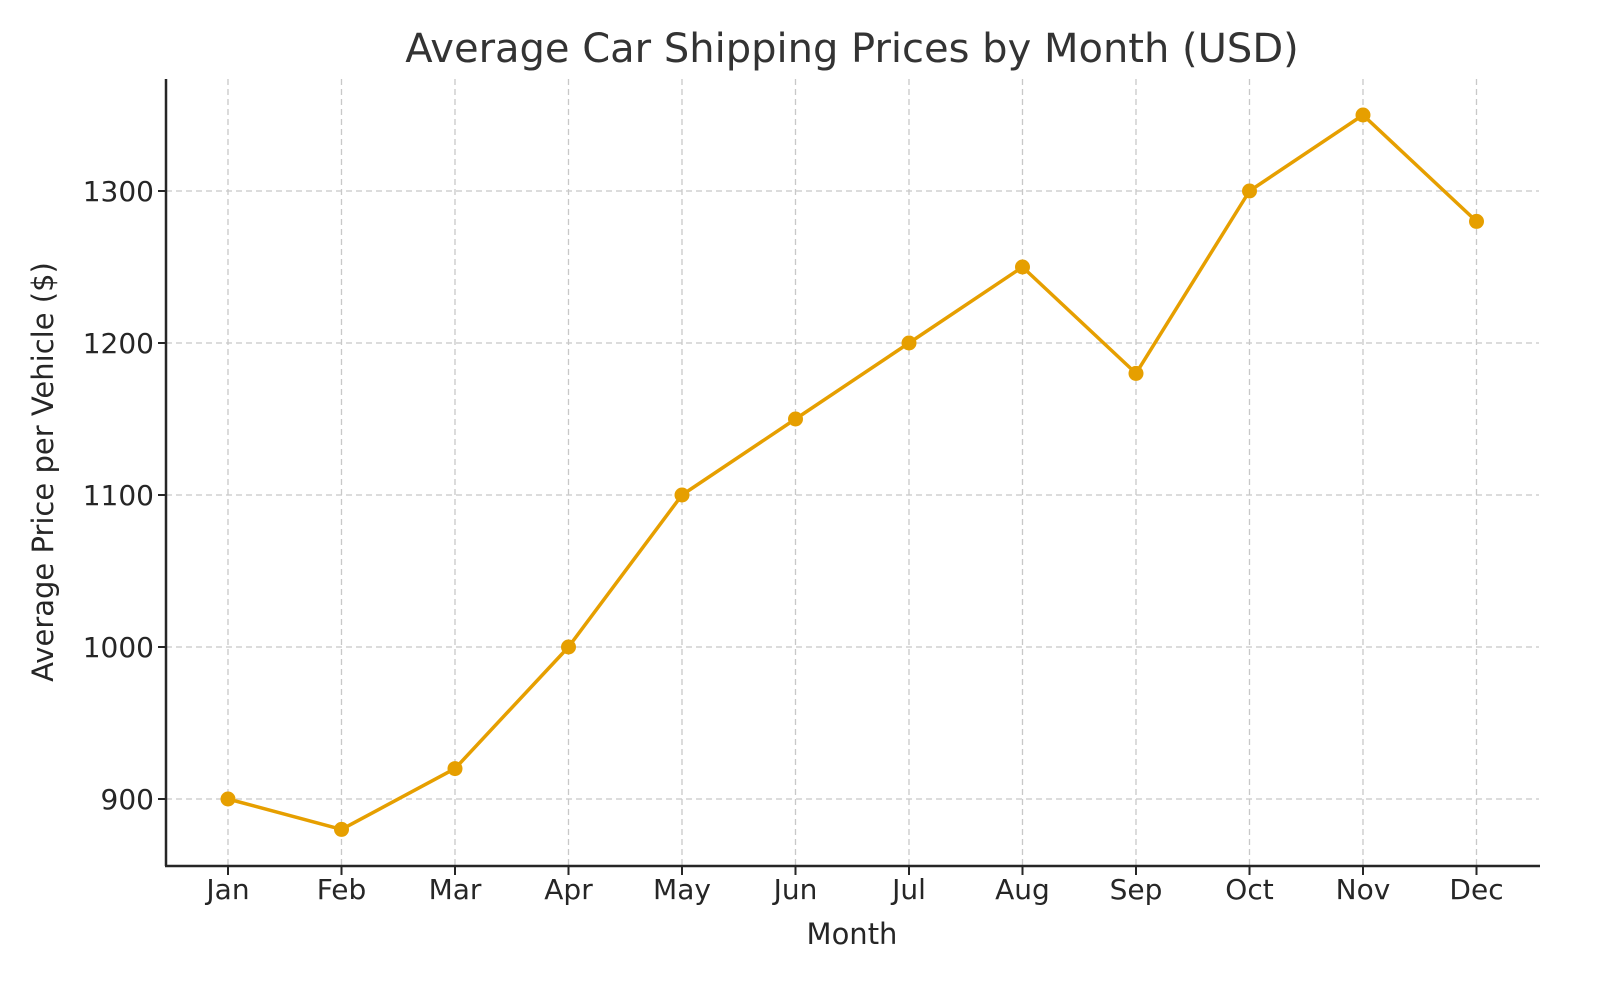  Describe the element at coordinates (127, 799) in the screenshot. I see `y-tick-label: 900` at that location.